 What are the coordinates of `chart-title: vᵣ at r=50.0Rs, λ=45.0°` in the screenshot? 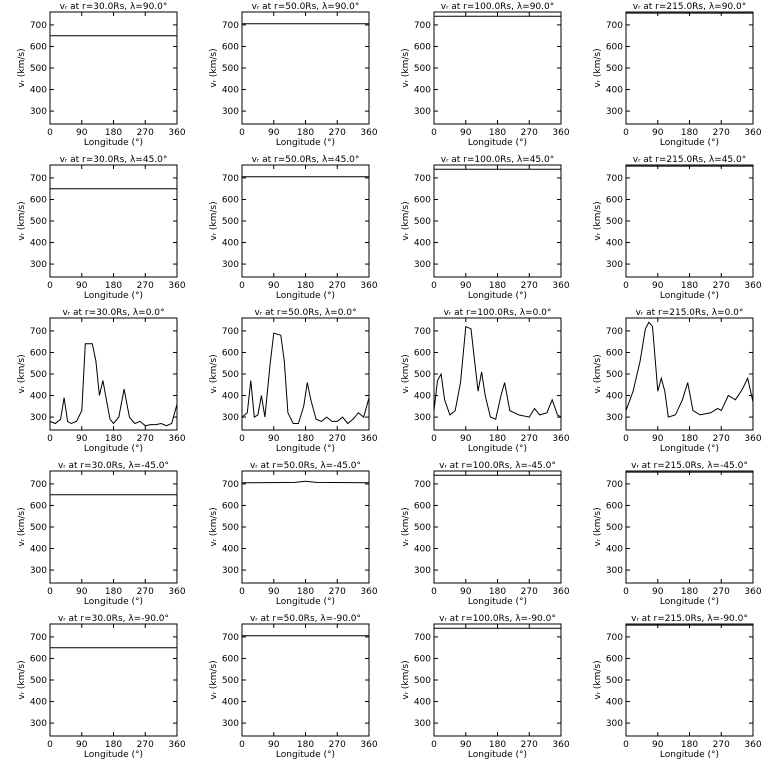 It's located at (306, 160).